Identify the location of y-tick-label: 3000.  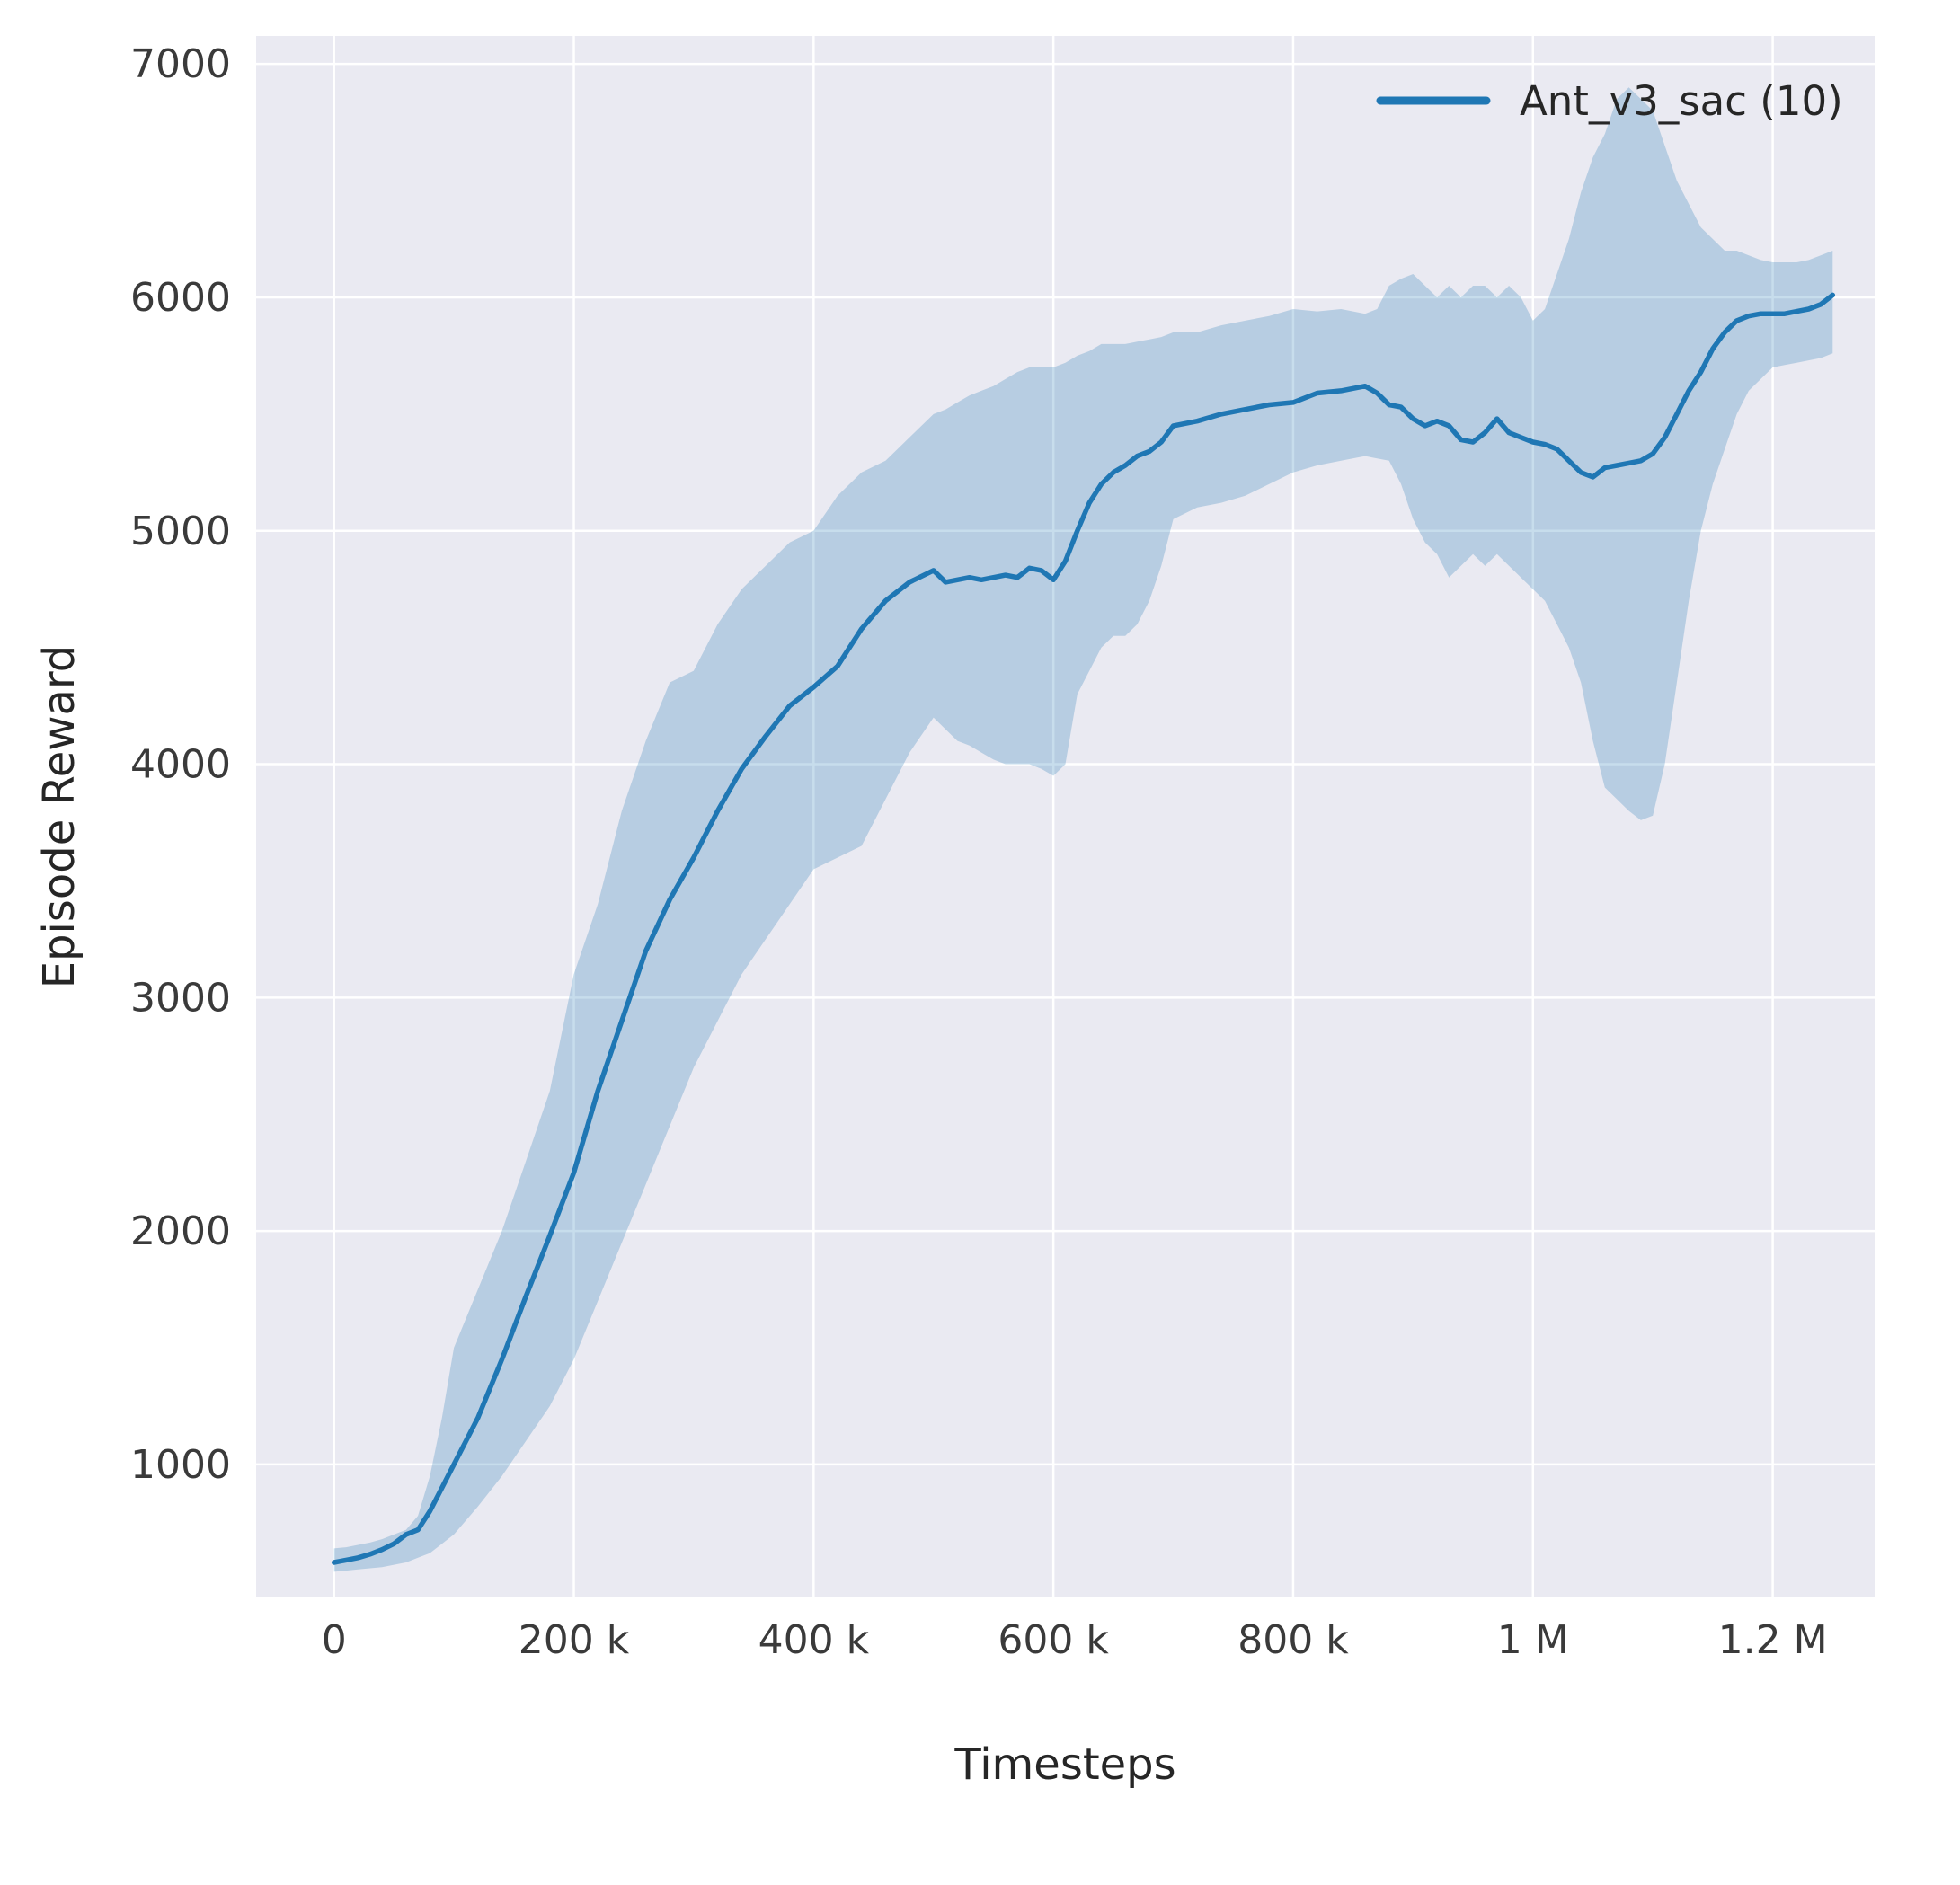
(180, 998).